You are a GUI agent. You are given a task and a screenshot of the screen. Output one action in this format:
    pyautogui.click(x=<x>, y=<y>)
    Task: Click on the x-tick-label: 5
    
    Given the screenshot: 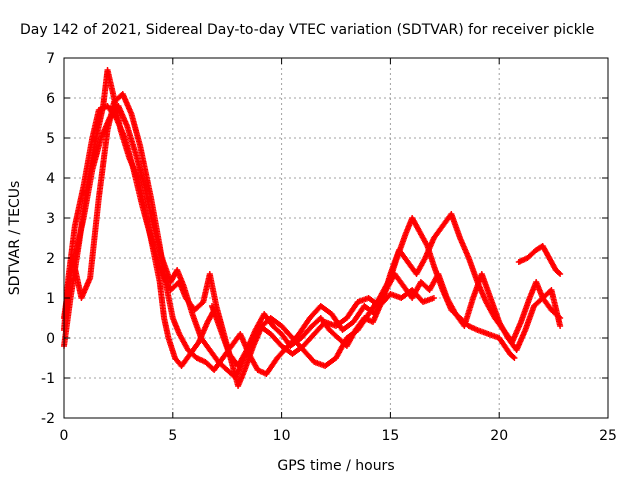 What is the action you would take?
    pyautogui.click(x=172, y=436)
    